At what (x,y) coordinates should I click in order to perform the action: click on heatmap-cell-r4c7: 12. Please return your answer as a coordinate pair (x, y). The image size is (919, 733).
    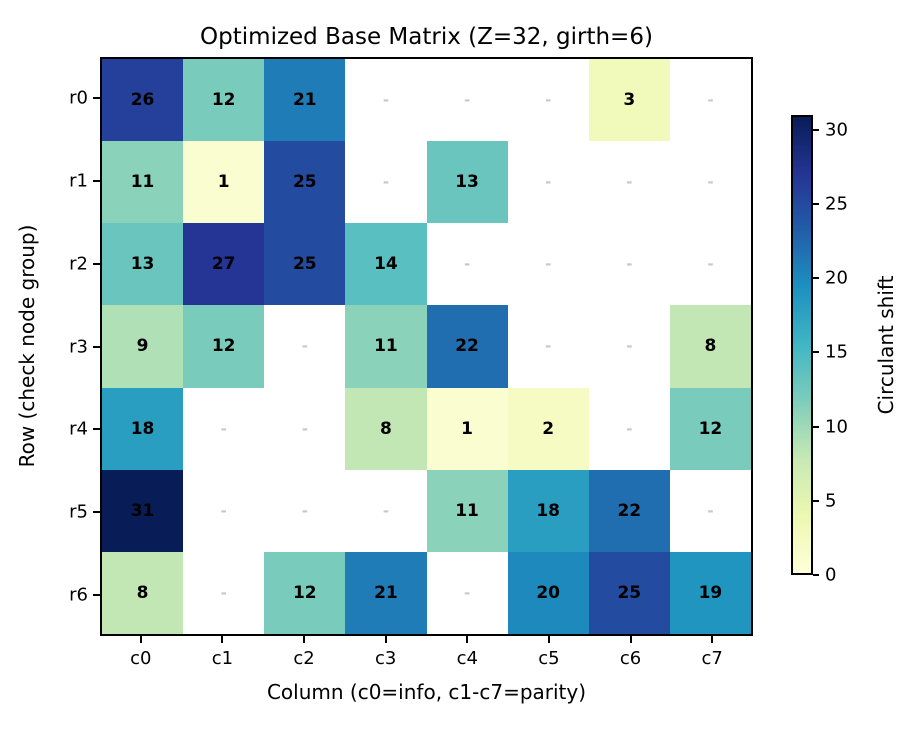
    Looking at the image, I should click on (710, 428).